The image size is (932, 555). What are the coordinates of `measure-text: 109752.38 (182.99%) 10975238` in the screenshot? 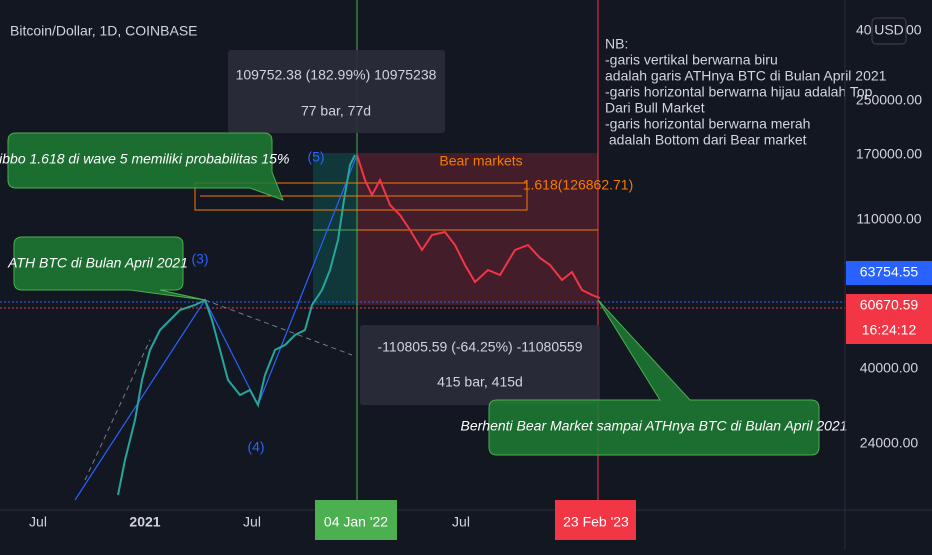 It's located at (336, 75).